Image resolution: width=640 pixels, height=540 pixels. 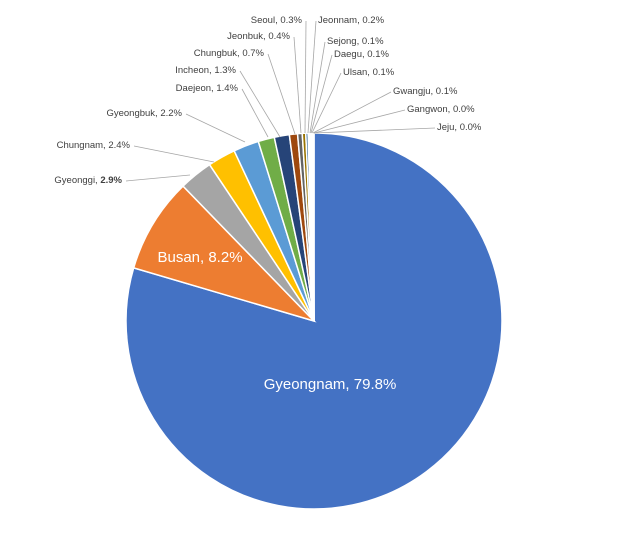 I want to click on leader-line-gwangju, so click(x=352, y=112).